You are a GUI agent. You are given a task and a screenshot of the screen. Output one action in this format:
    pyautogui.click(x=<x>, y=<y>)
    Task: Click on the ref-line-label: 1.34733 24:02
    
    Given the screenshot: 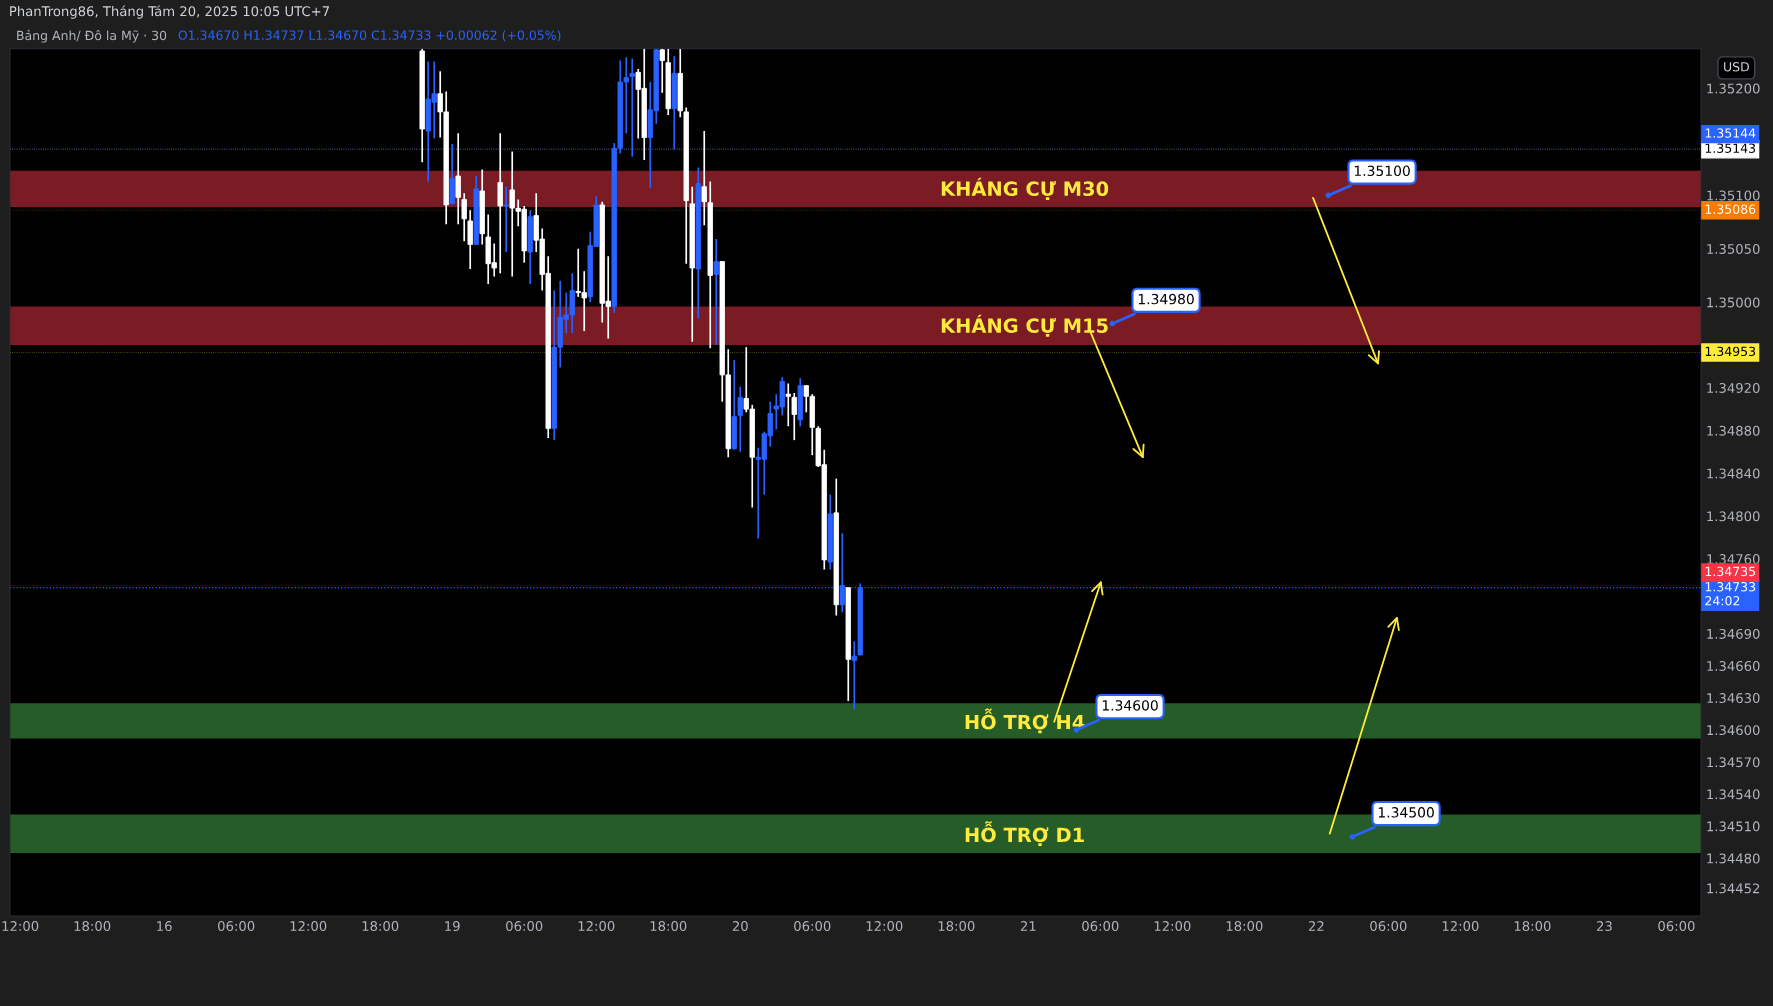 What is the action you would take?
    pyautogui.click(x=1730, y=594)
    